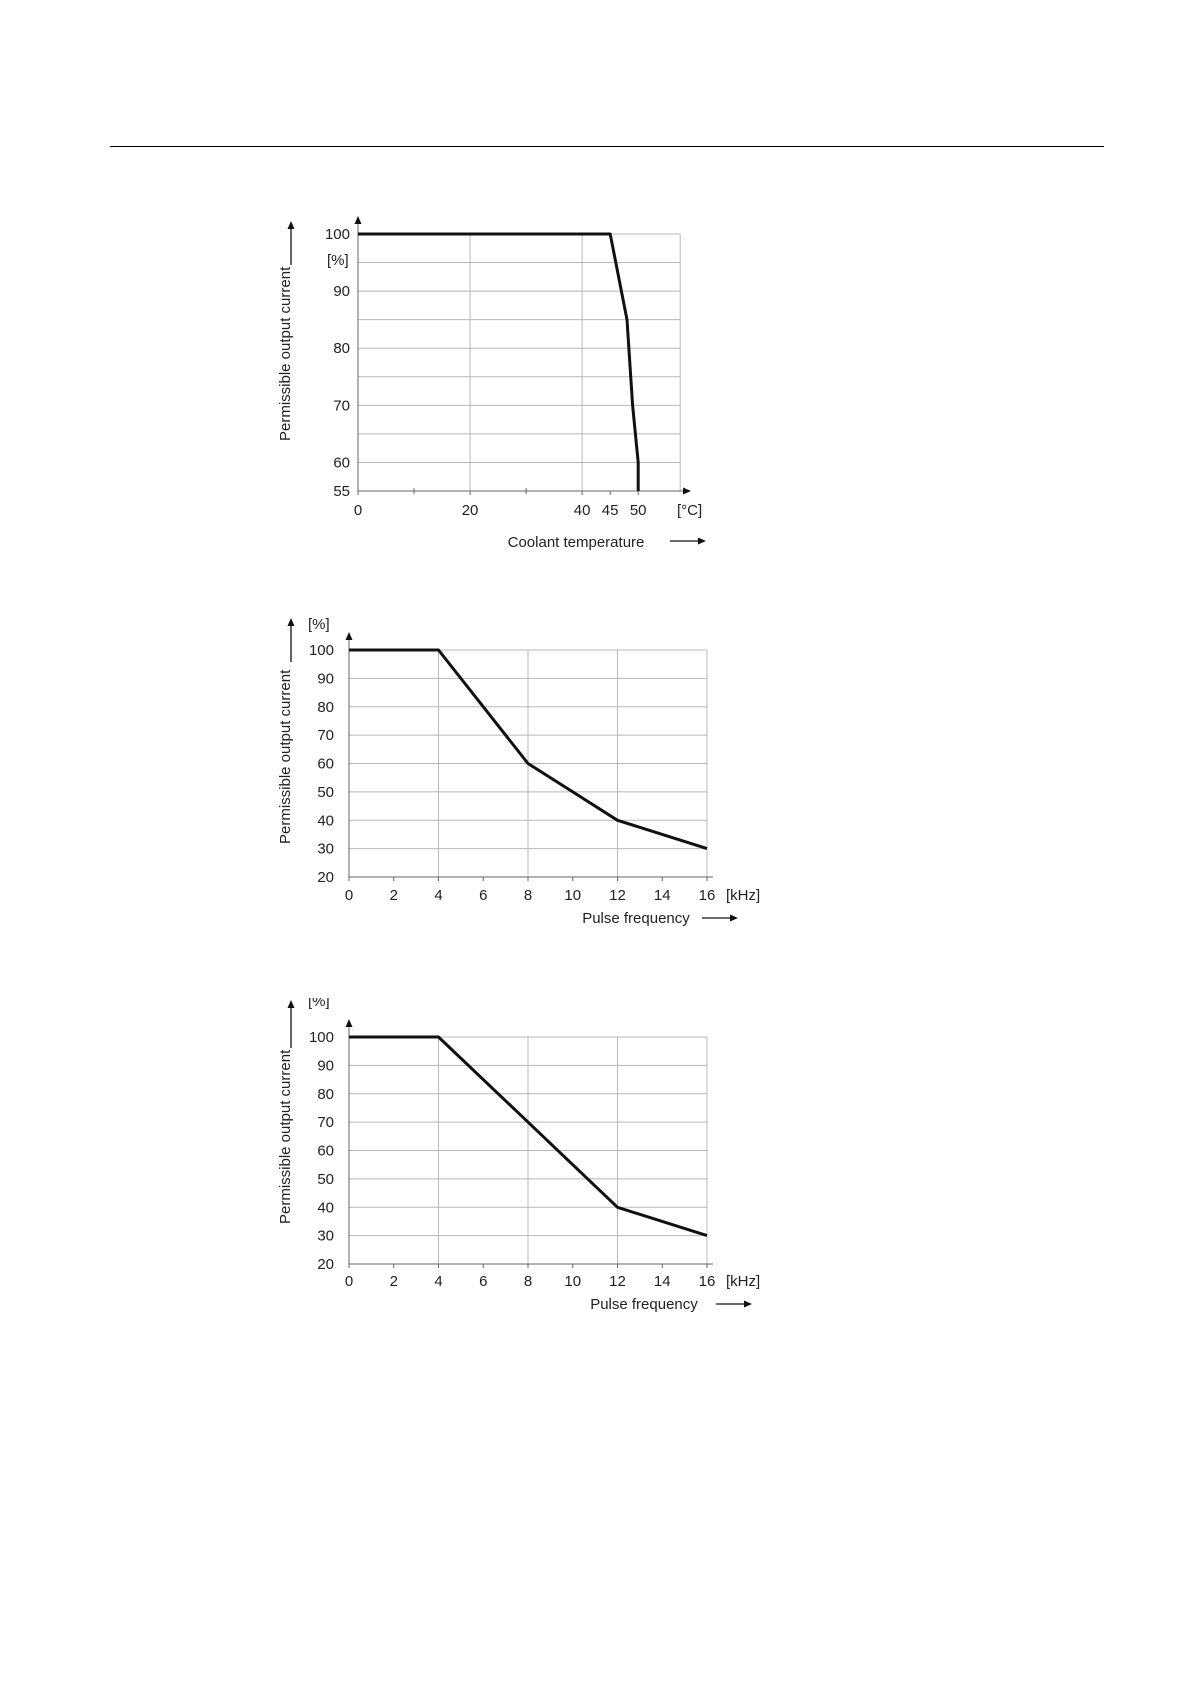  Describe the element at coordinates (319, 1004) in the screenshot. I see `chart3-y-unit: [%]` at that location.